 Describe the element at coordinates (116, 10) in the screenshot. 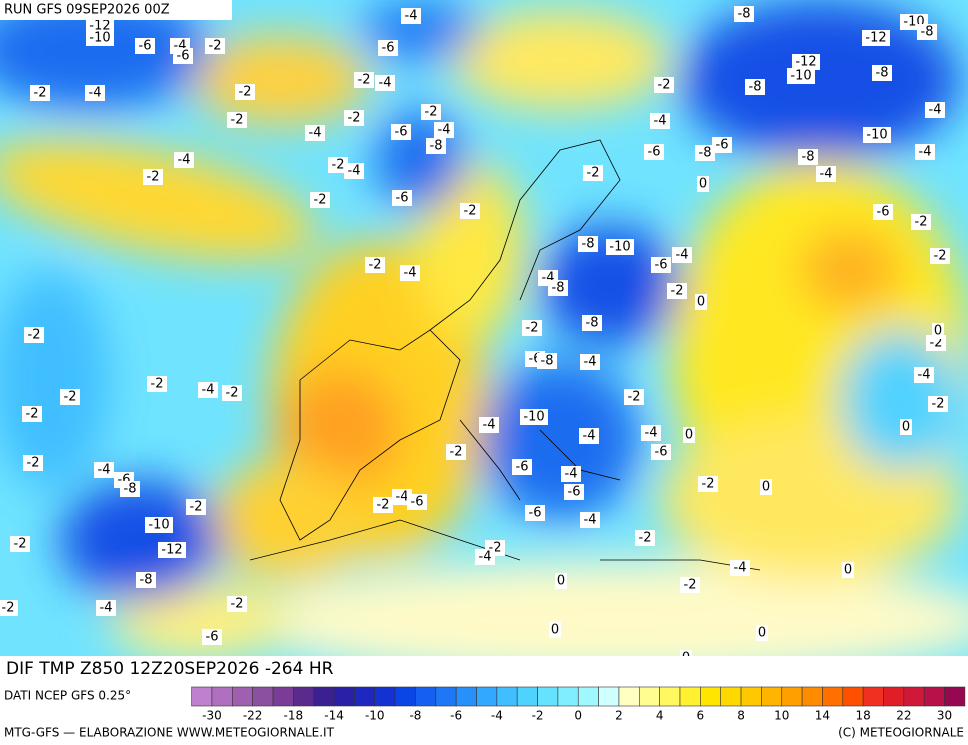

I see `header-box` at that location.